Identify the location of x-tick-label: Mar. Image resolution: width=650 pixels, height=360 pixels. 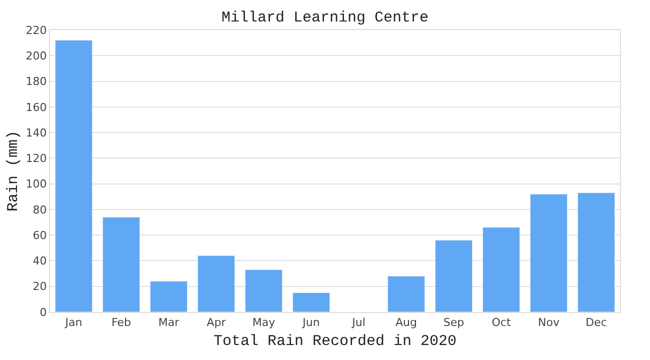
(169, 323).